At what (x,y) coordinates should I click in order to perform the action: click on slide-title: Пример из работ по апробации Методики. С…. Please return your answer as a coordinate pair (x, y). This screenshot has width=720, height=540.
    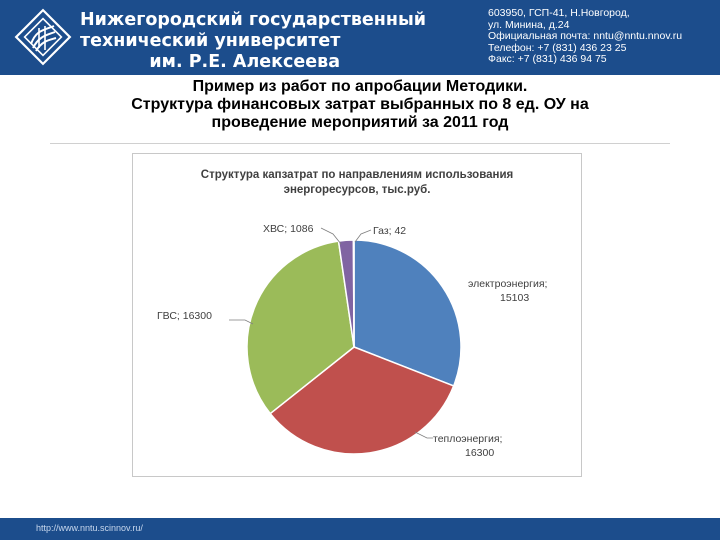
    Looking at the image, I should click on (360, 105).